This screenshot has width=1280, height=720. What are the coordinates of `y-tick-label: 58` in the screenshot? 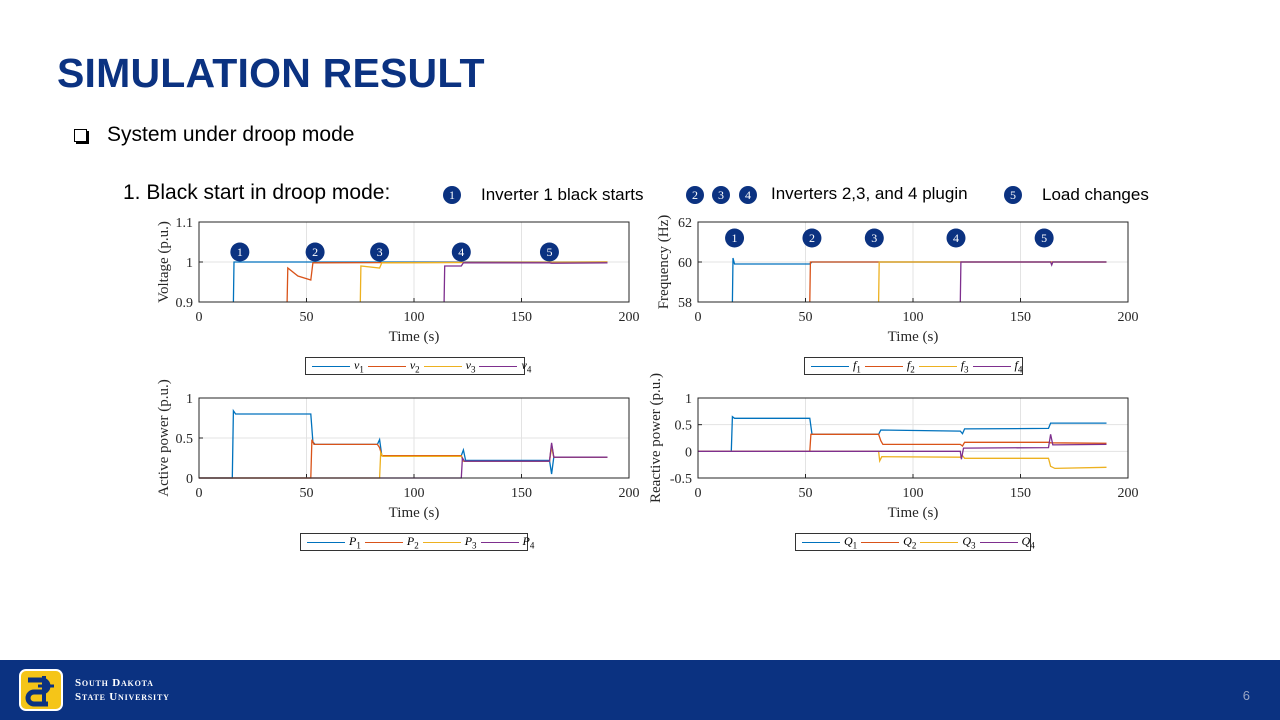 It's located at (685, 303).